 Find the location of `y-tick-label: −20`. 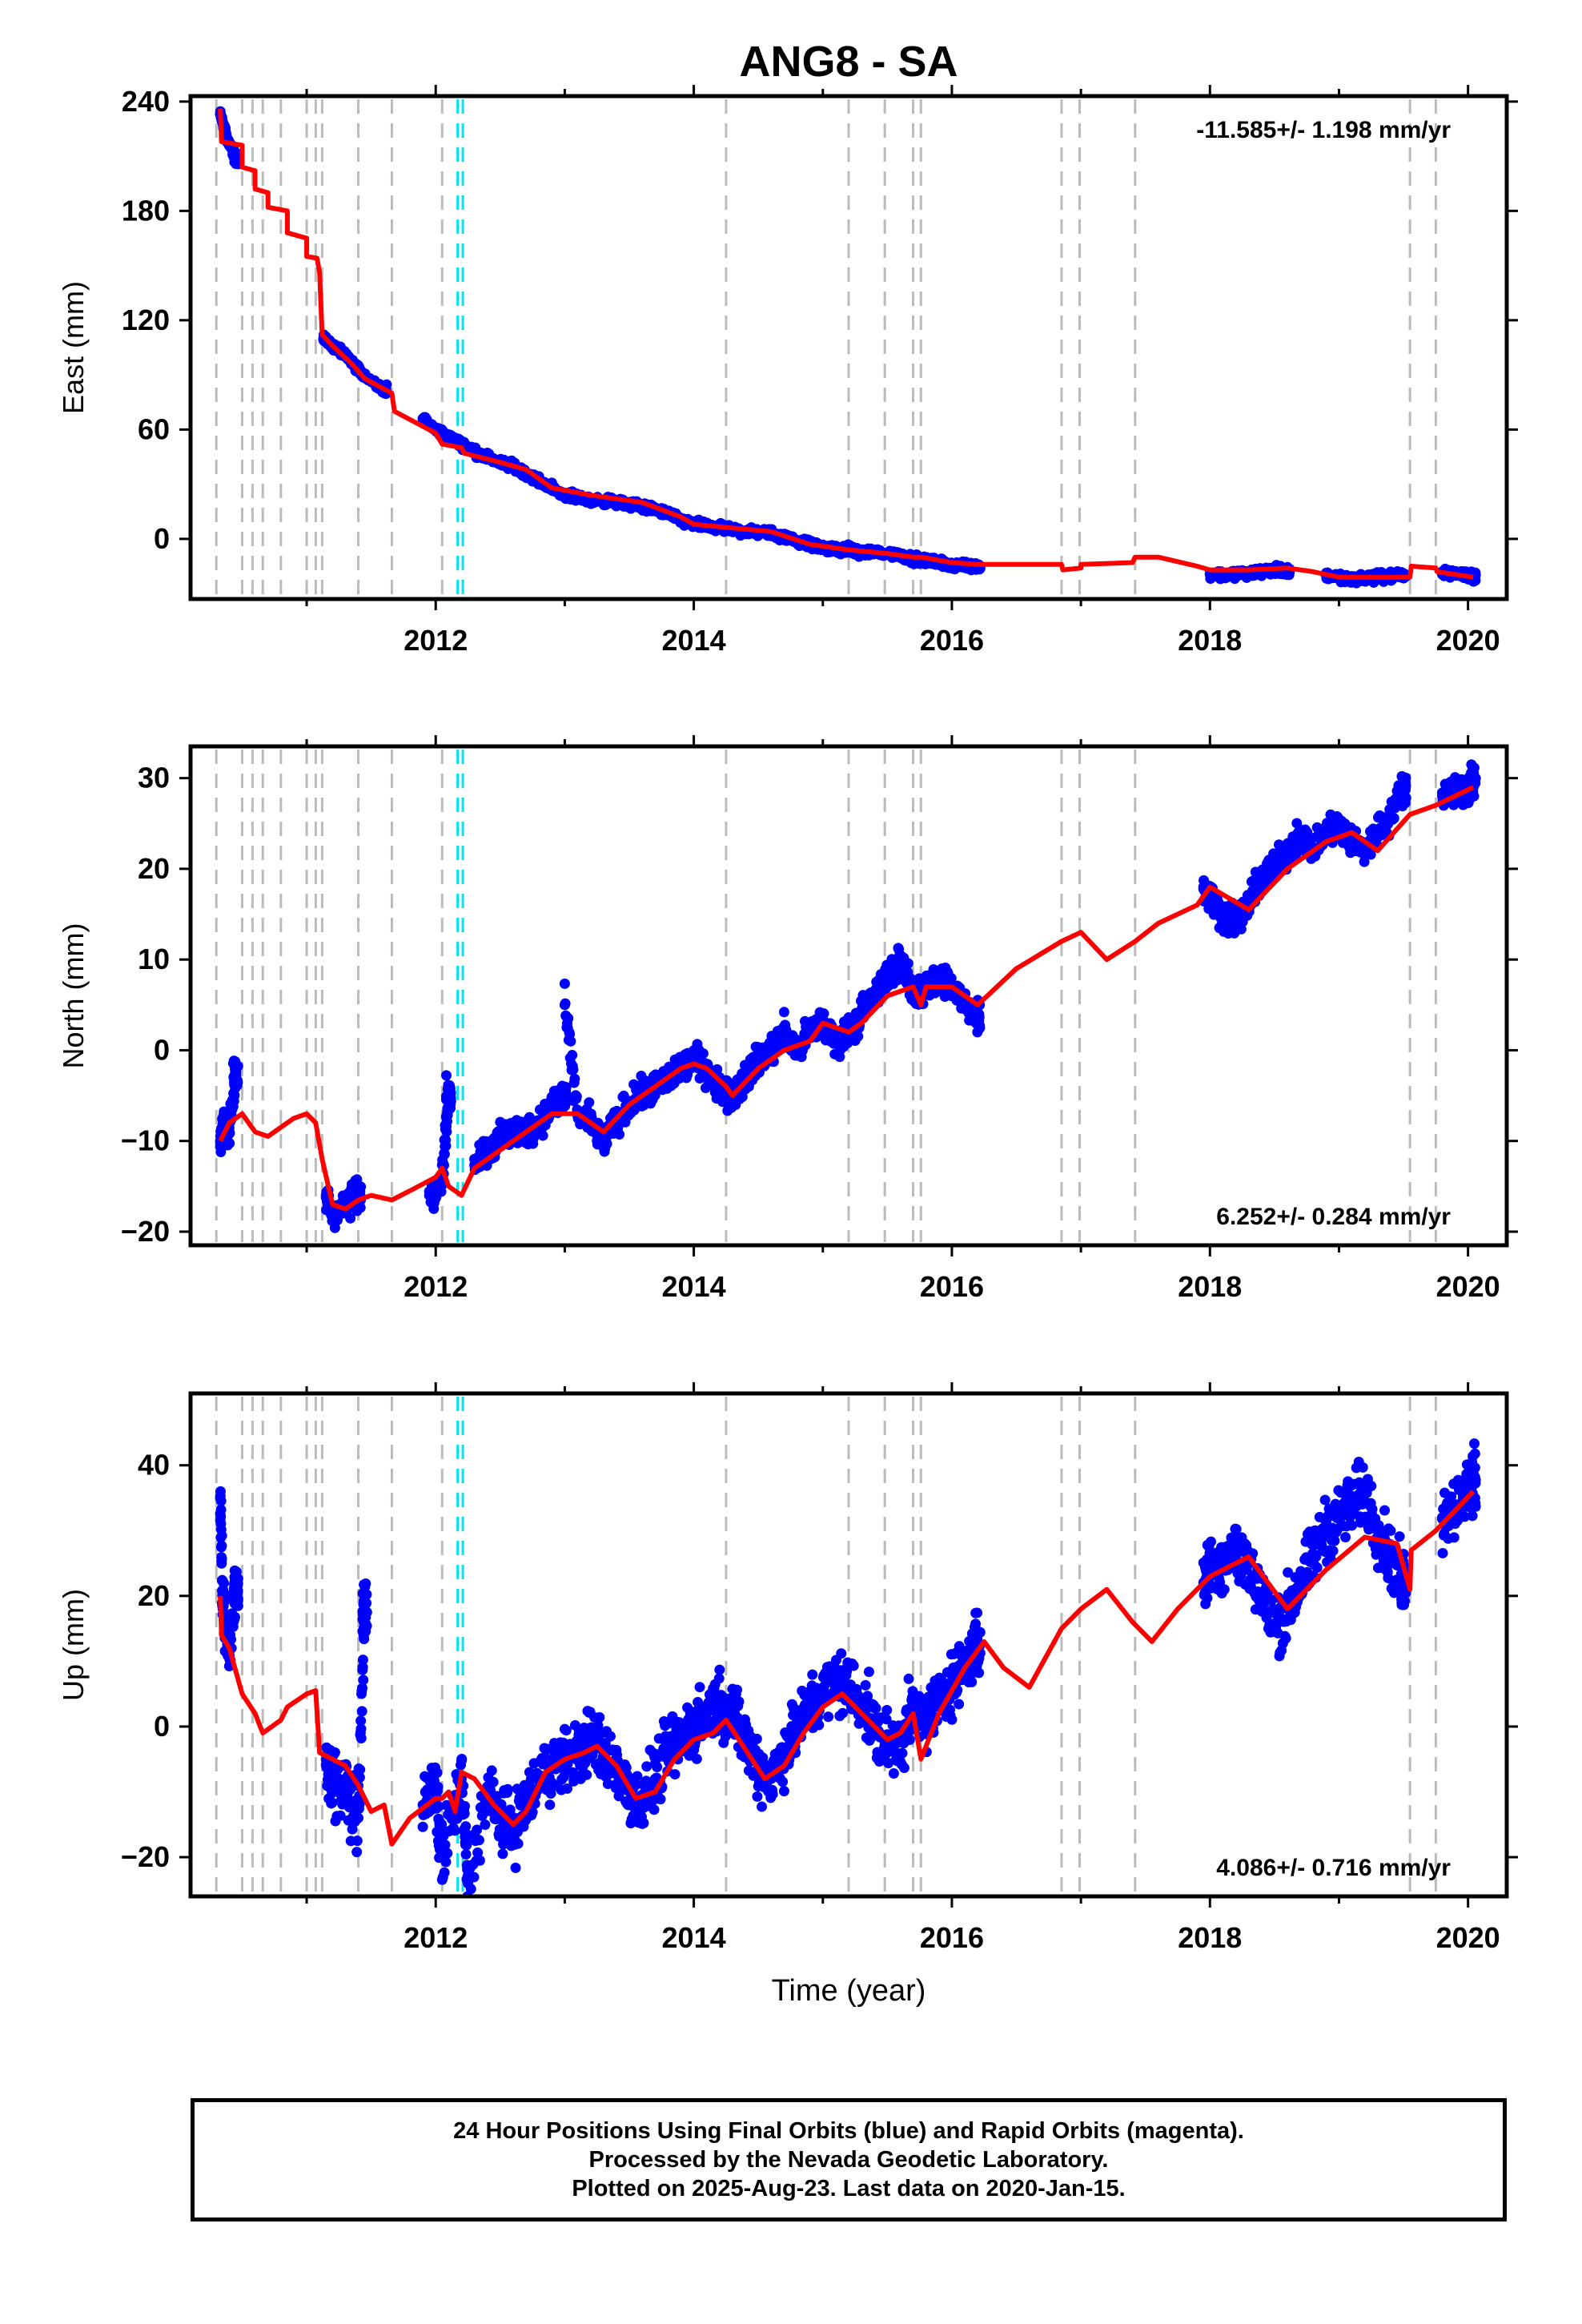

y-tick-label: −20 is located at coordinates (145, 1231).